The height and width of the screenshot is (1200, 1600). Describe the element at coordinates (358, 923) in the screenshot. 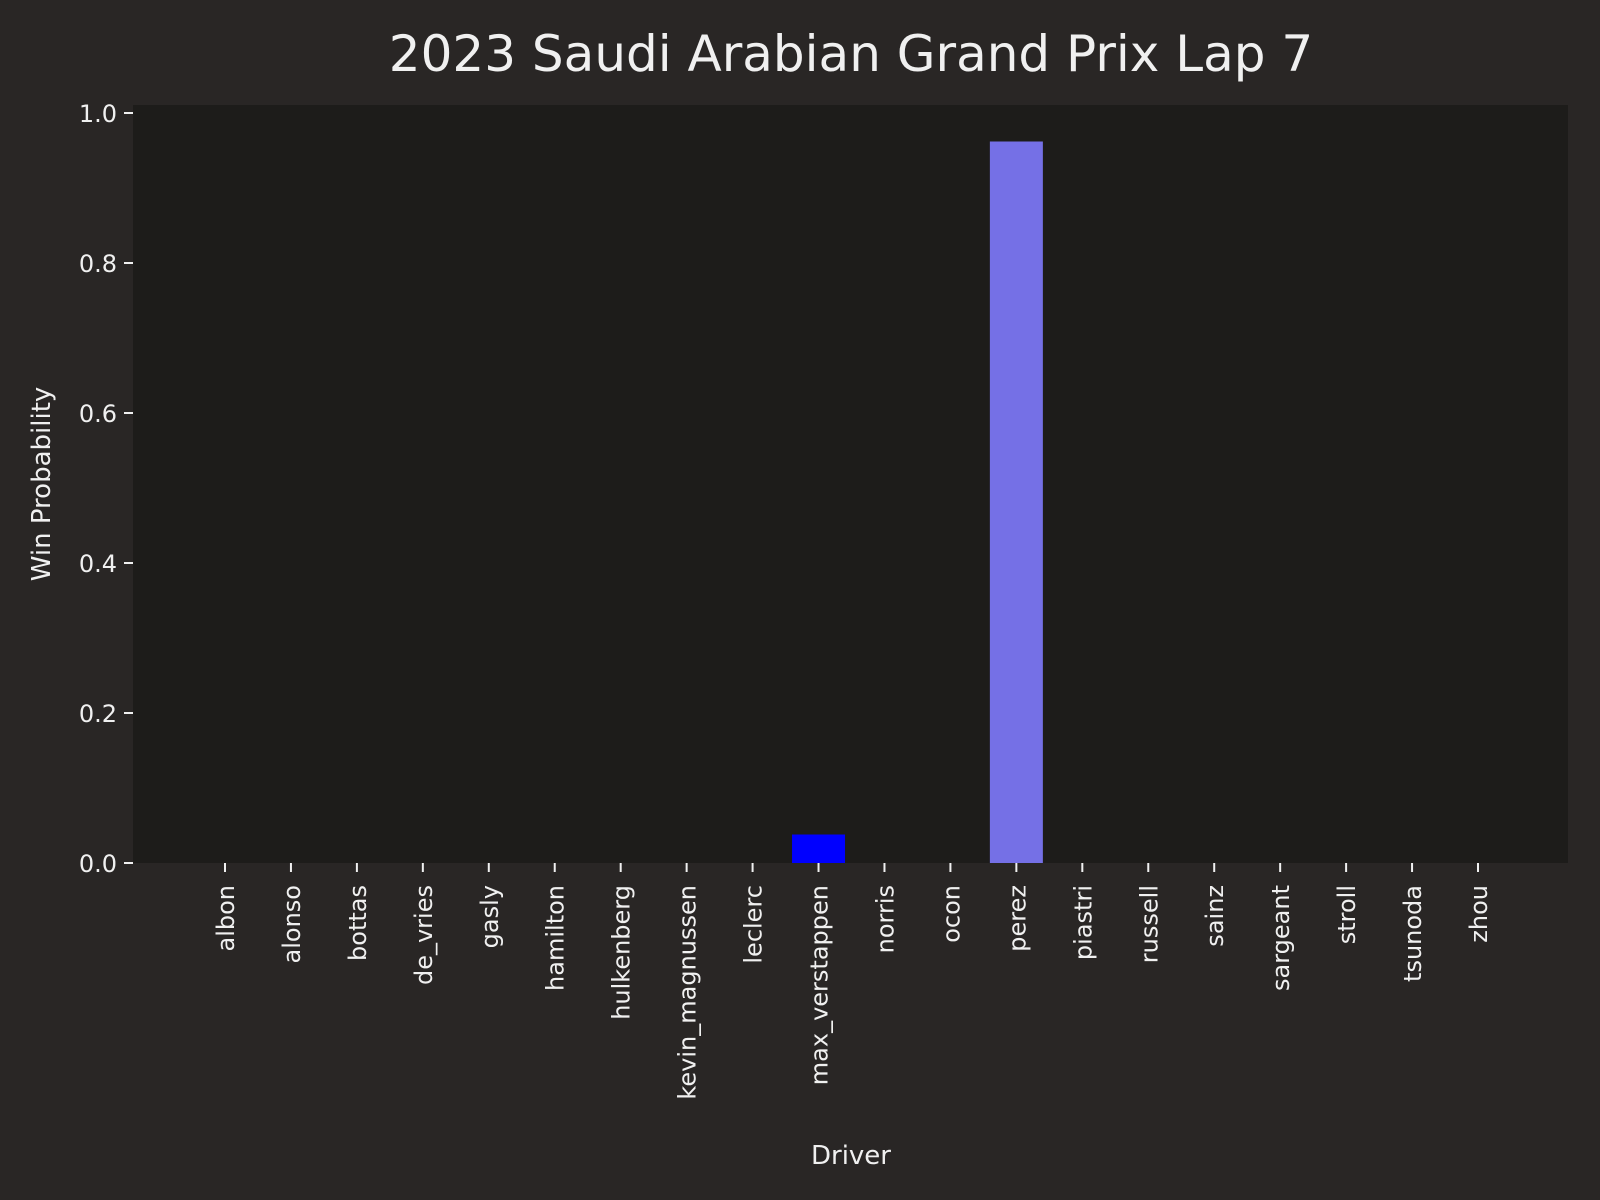

I see `x-tick-label-bottas: bottas` at that location.